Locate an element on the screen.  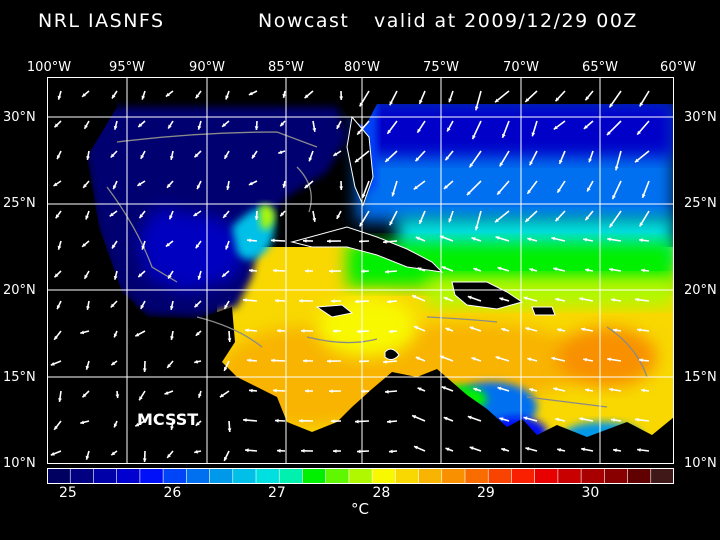
product-title: Nowcast is located at coordinates (304, 21).